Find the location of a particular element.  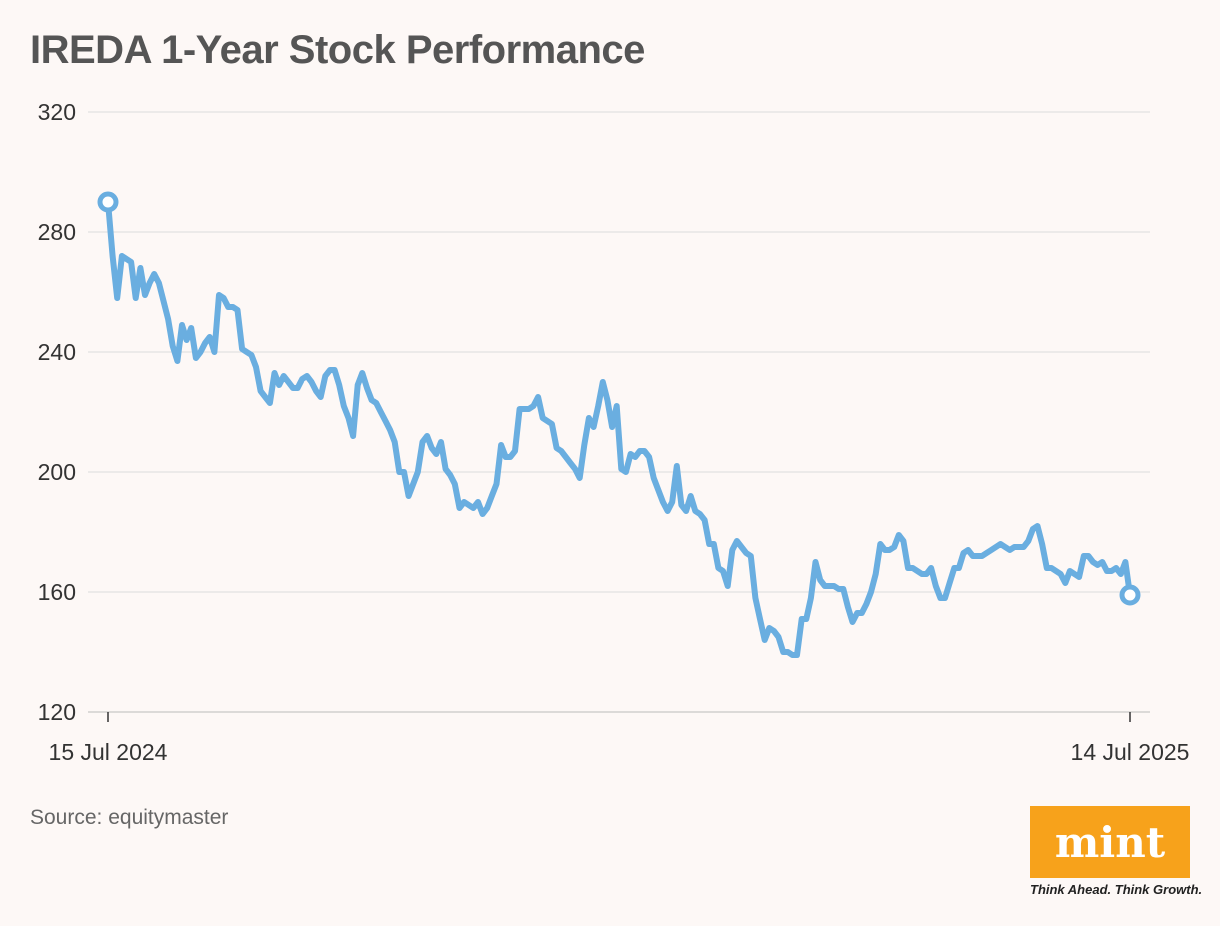

y-tick-label: 160 is located at coordinates (57, 592).